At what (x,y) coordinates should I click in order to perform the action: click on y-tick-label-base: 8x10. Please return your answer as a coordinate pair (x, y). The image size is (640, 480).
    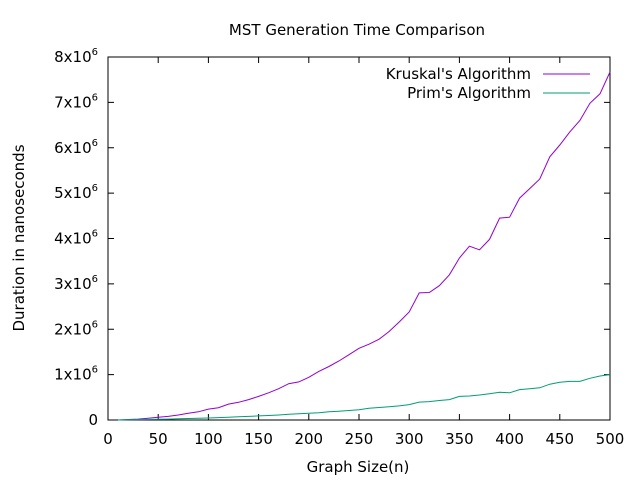
    Looking at the image, I should click on (73, 57).